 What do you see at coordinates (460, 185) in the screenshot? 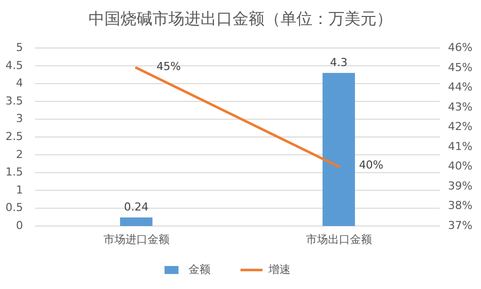
I see `y2-tick-label: 39%` at bounding box center [460, 185].